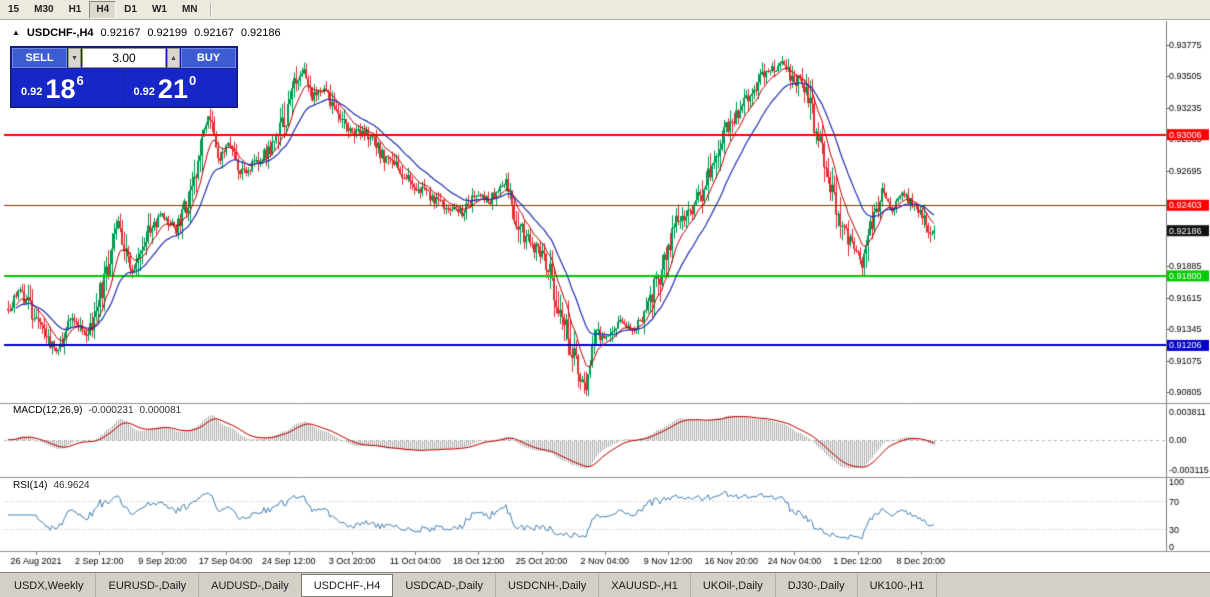 The image size is (1210, 597). Describe the element at coordinates (130, 10) in the screenshot. I see `timeframe-d1: D1` at that location.